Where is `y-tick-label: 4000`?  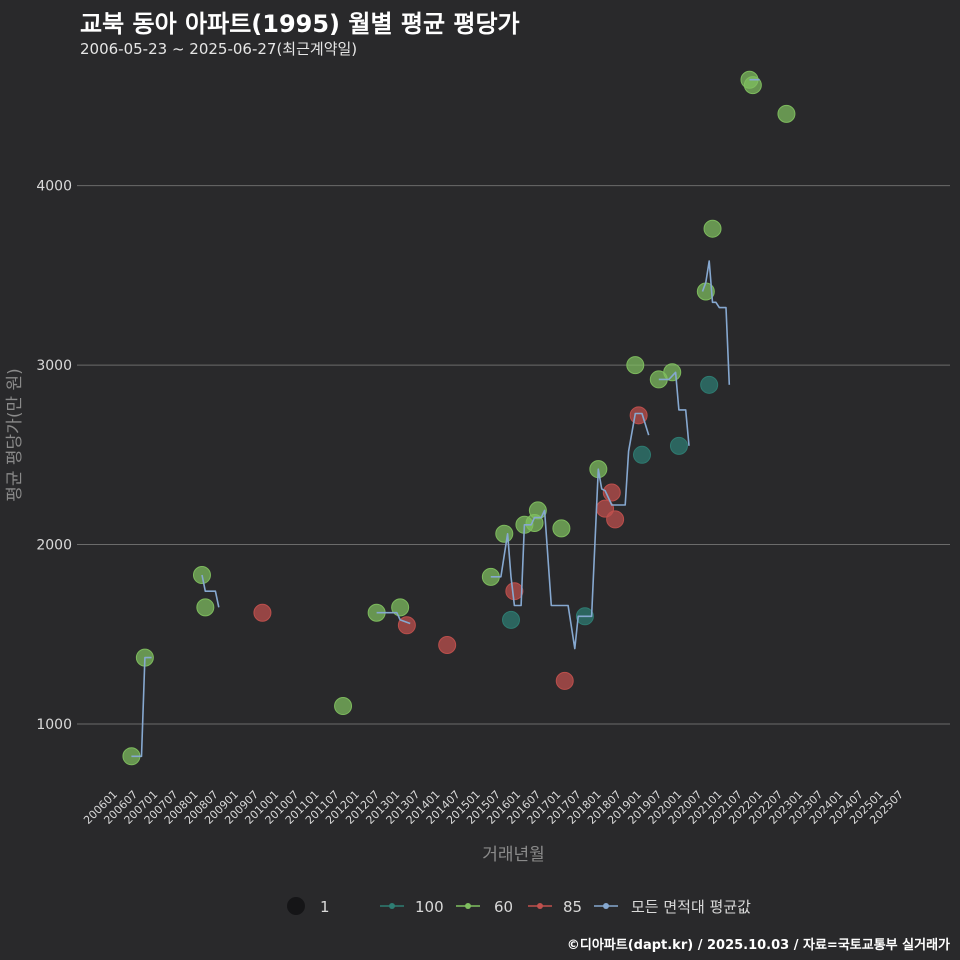
y-tick-label: 4000 is located at coordinates (54, 187).